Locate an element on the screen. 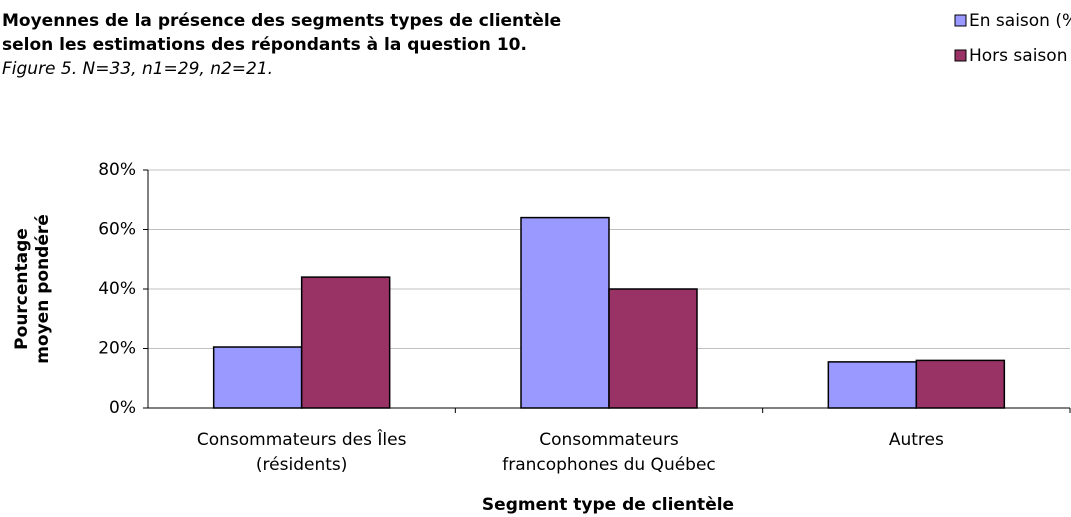  chart-subtitle: Figure 5. N=33, n1=29, n2=21. is located at coordinates (137, 69).